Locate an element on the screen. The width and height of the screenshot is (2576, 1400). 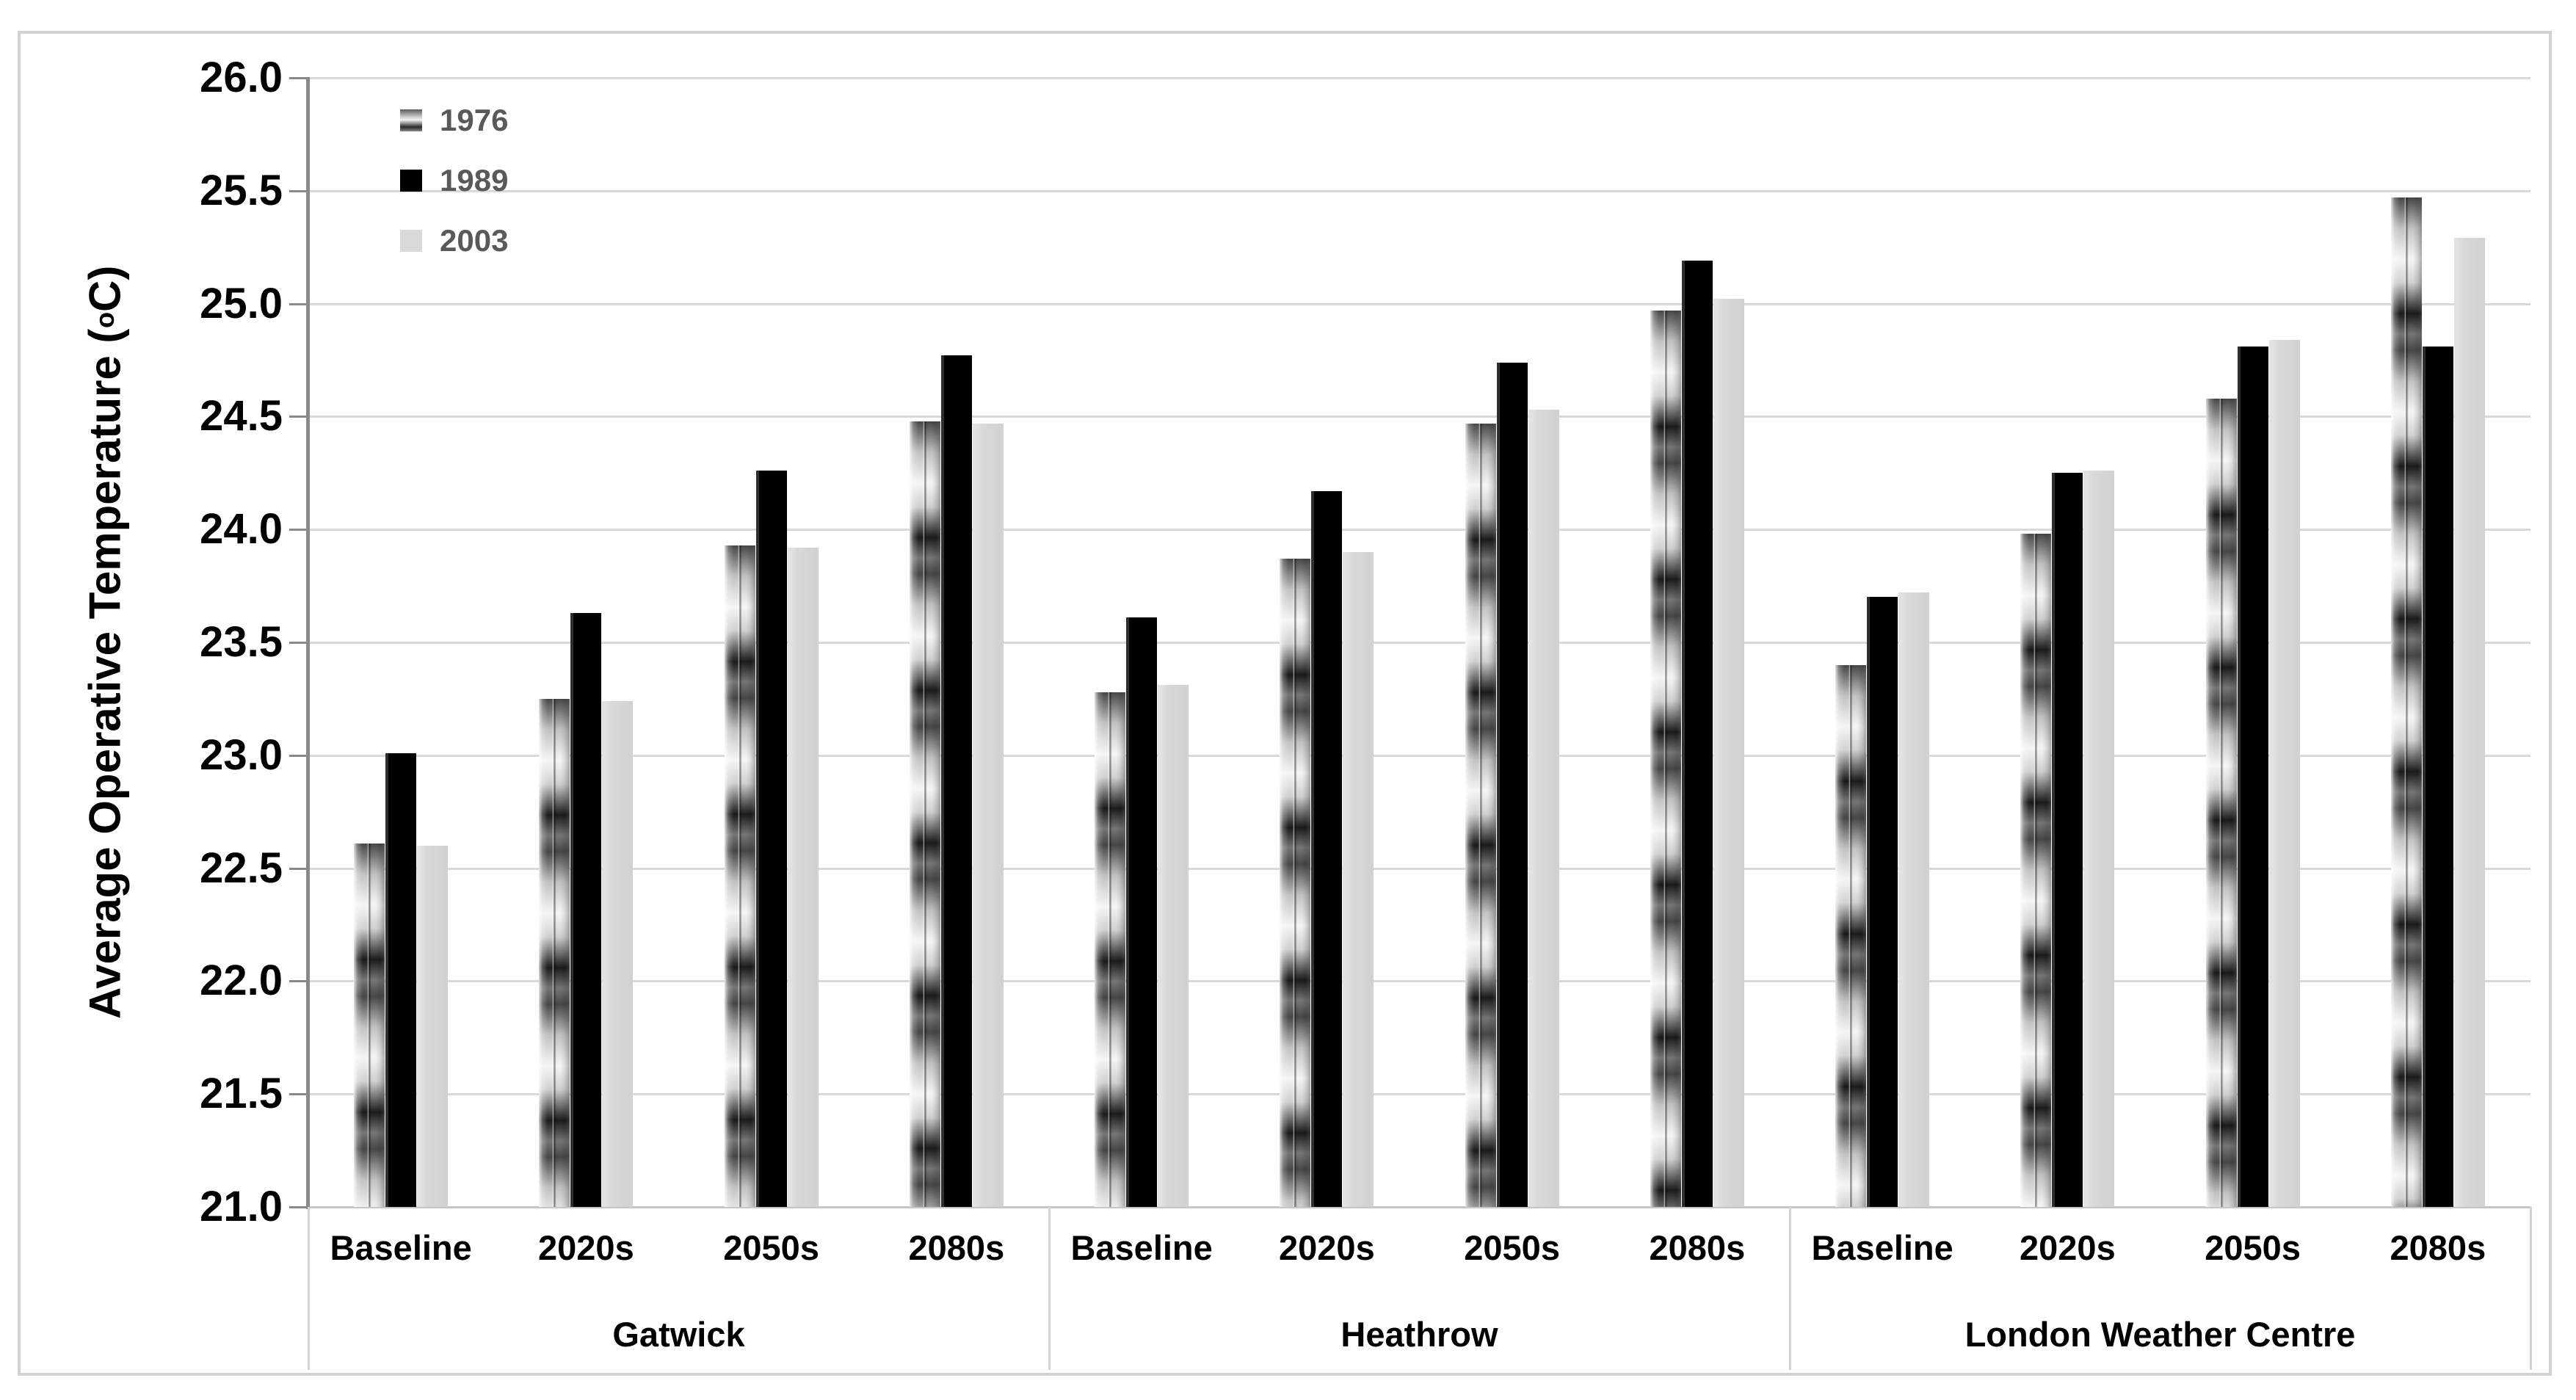
bar-london-weather-centre-2080s-1989 is located at coordinates (2438, 777).